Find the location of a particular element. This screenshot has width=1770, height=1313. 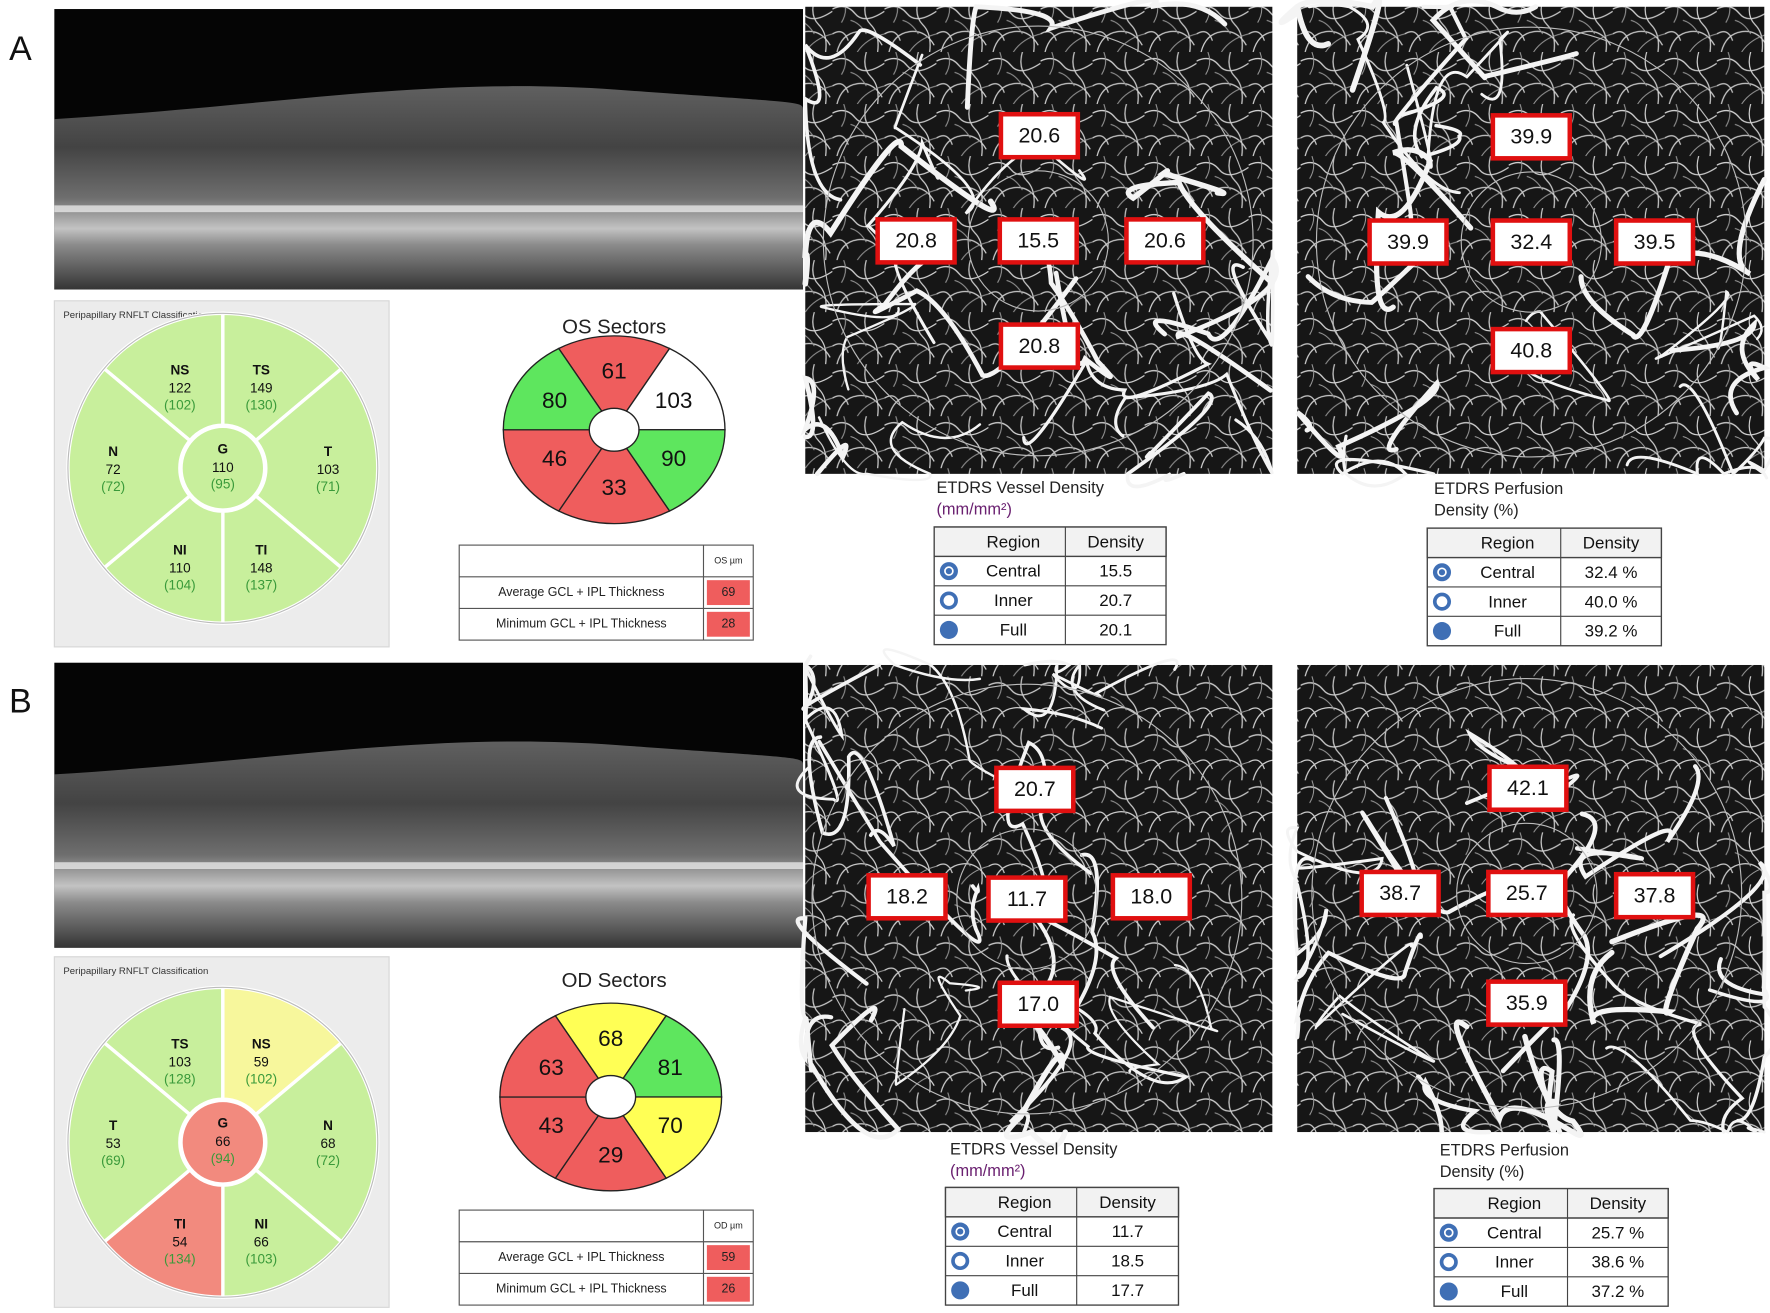

sector-code: TS is located at coordinates (179, 1044).